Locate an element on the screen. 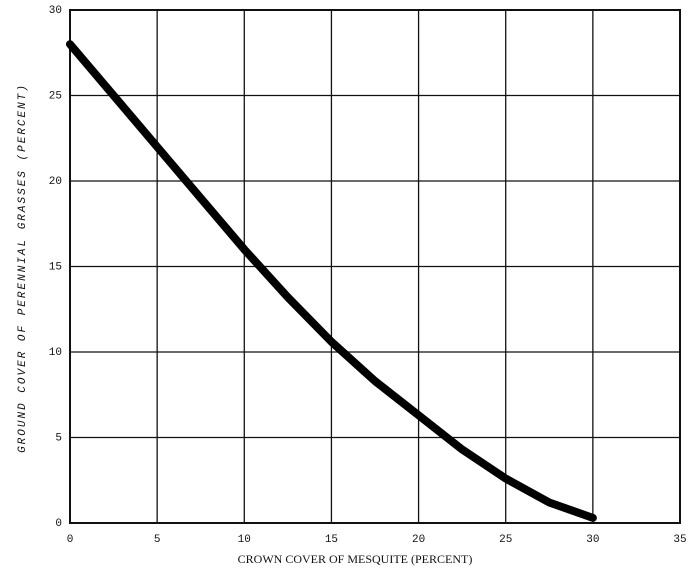 This screenshot has width=697, height=583. x-tick-label: 15 is located at coordinates (331, 540).